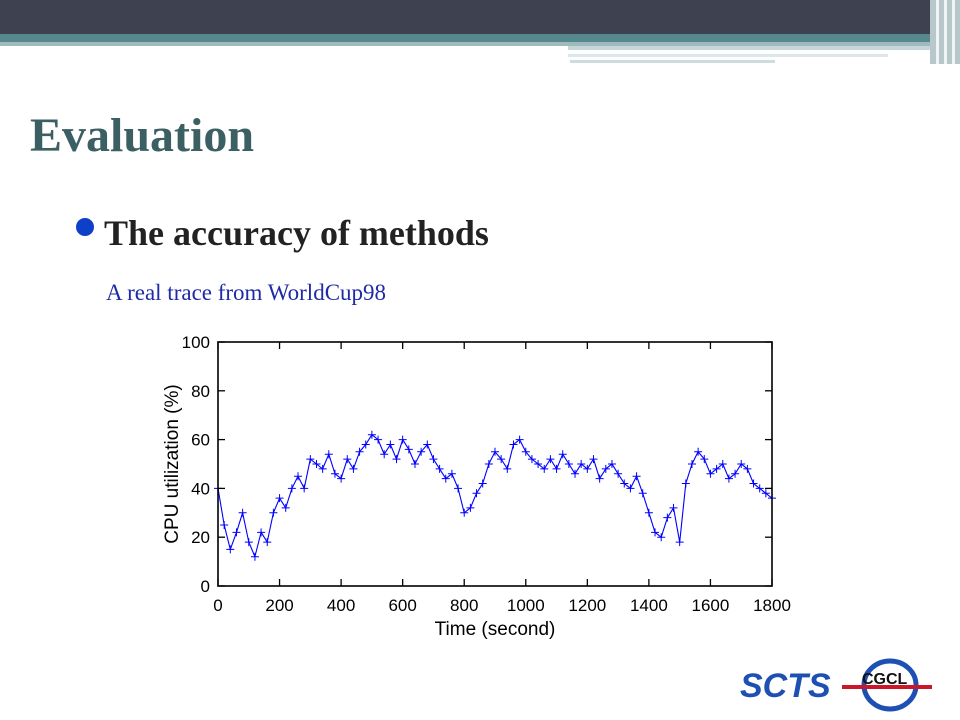 This screenshot has height=720, width=960. I want to click on x-tick-label: 0, so click(217, 605).